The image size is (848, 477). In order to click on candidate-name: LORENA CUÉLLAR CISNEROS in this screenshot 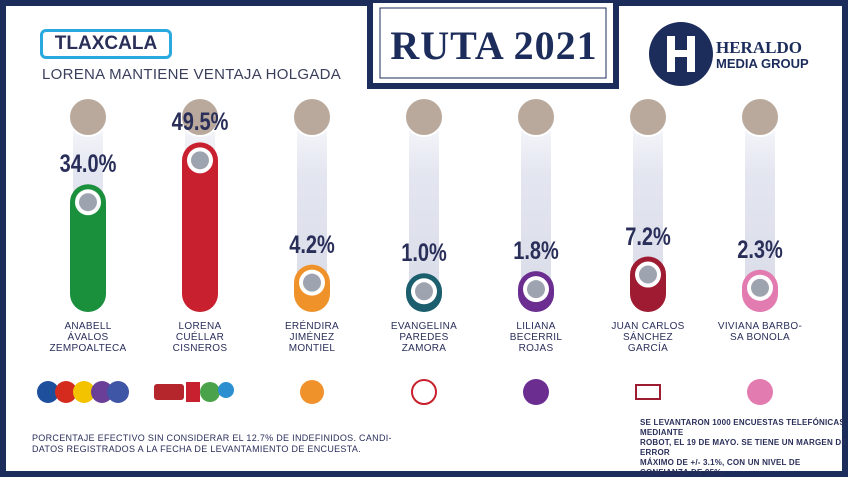, I will do `click(200, 337)`.